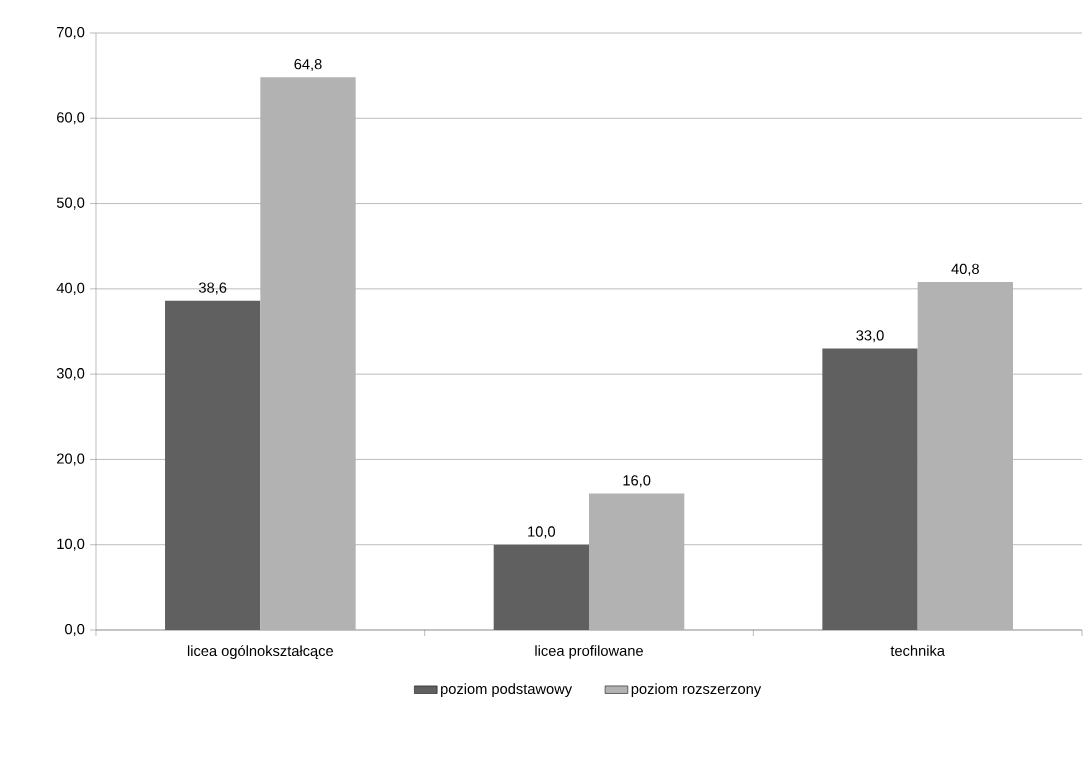  I want to click on x-tick-label: technika, so click(917, 650).